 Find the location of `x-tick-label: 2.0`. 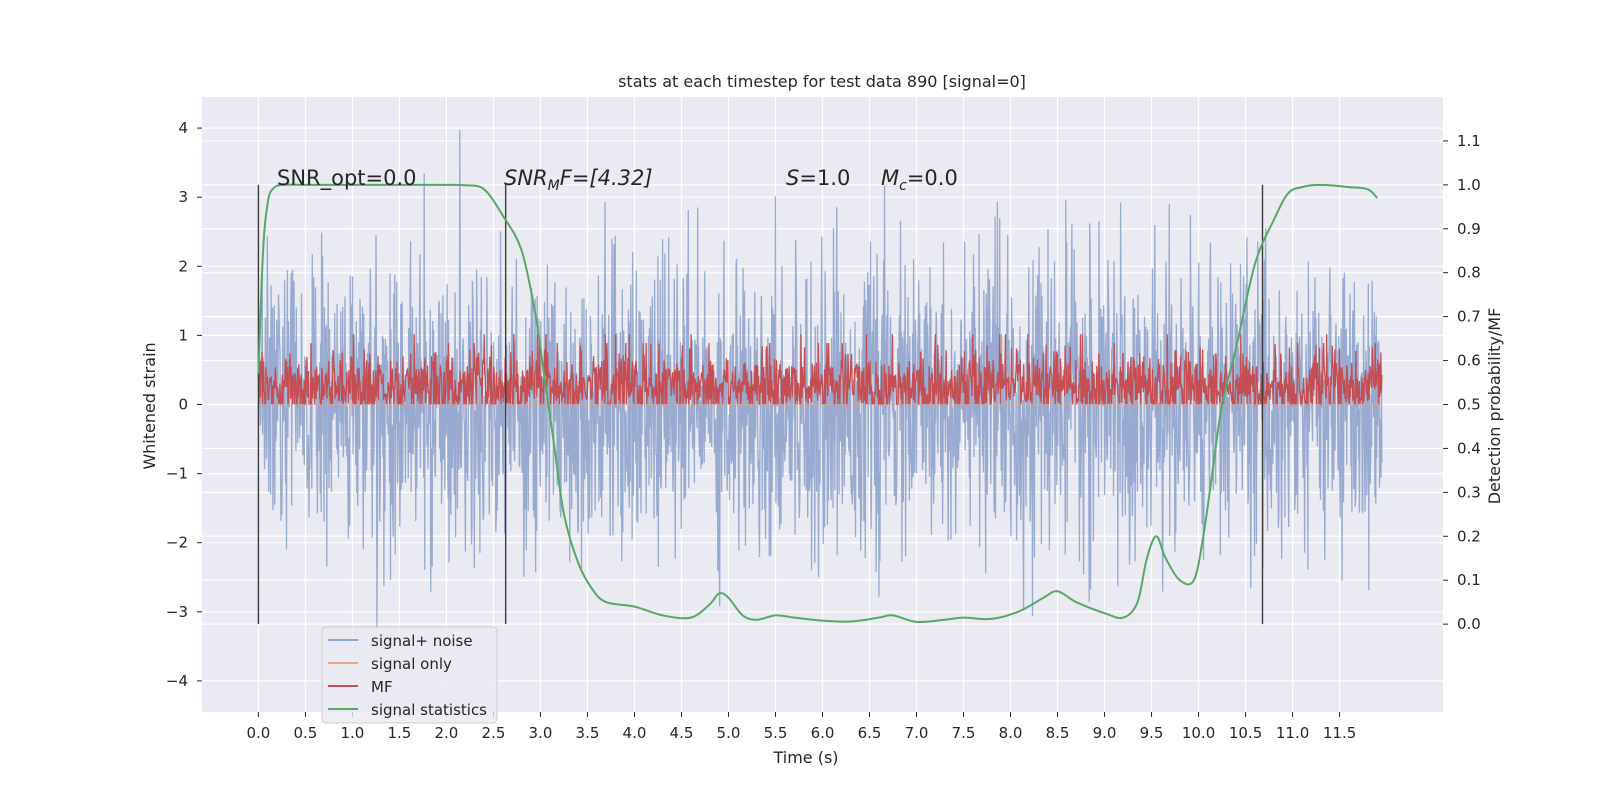

x-tick-label: 2.0 is located at coordinates (447, 733).